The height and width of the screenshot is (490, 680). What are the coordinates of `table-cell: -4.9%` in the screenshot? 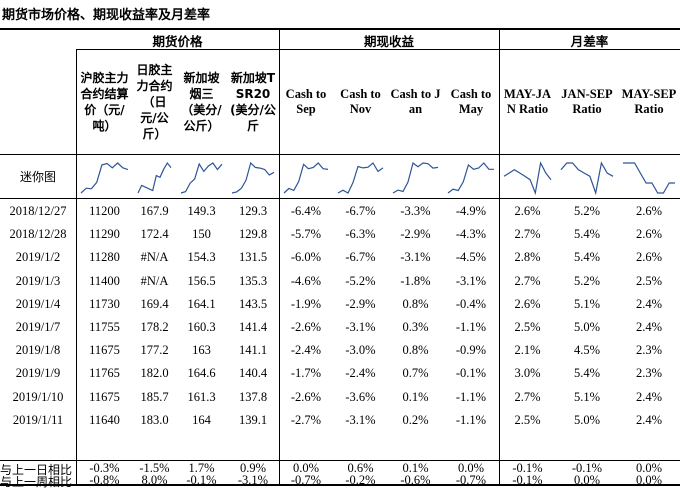 It's located at (471, 211).